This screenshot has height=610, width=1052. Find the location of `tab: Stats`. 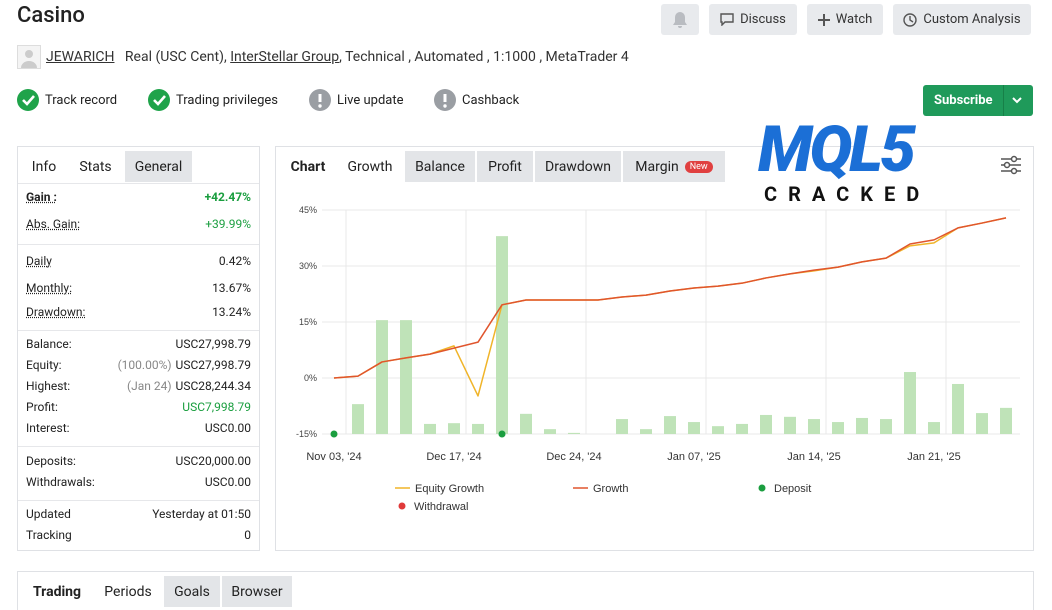

tab: Stats is located at coordinates (95, 166).